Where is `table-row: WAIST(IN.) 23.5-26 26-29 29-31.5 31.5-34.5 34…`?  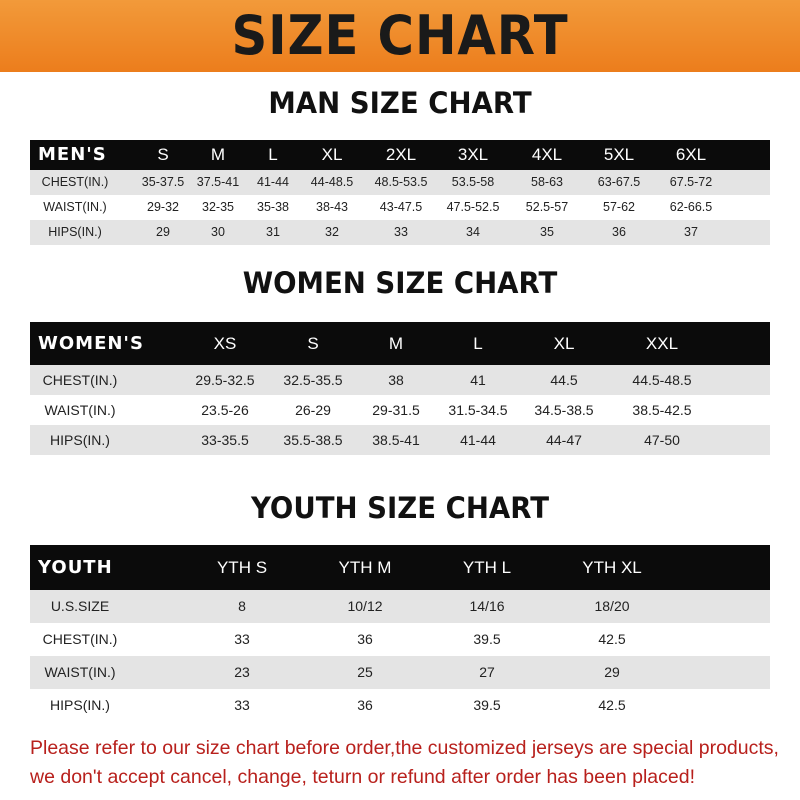
table-row: WAIST(IN.) 23.5-26 26-29 29-31.5 31.5-34.5 34… is located at coordinates (400, 410).